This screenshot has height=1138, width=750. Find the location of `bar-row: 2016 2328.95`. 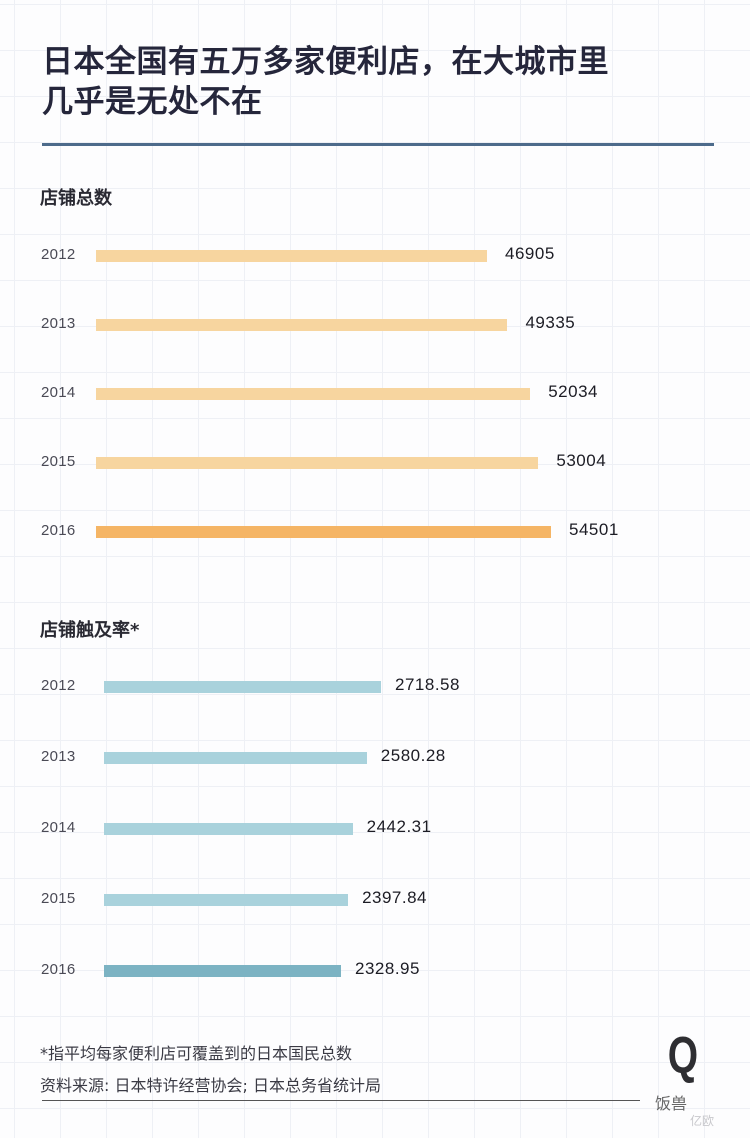

bar-row: 2016 2328.95 is located at coordinates (375, 971).